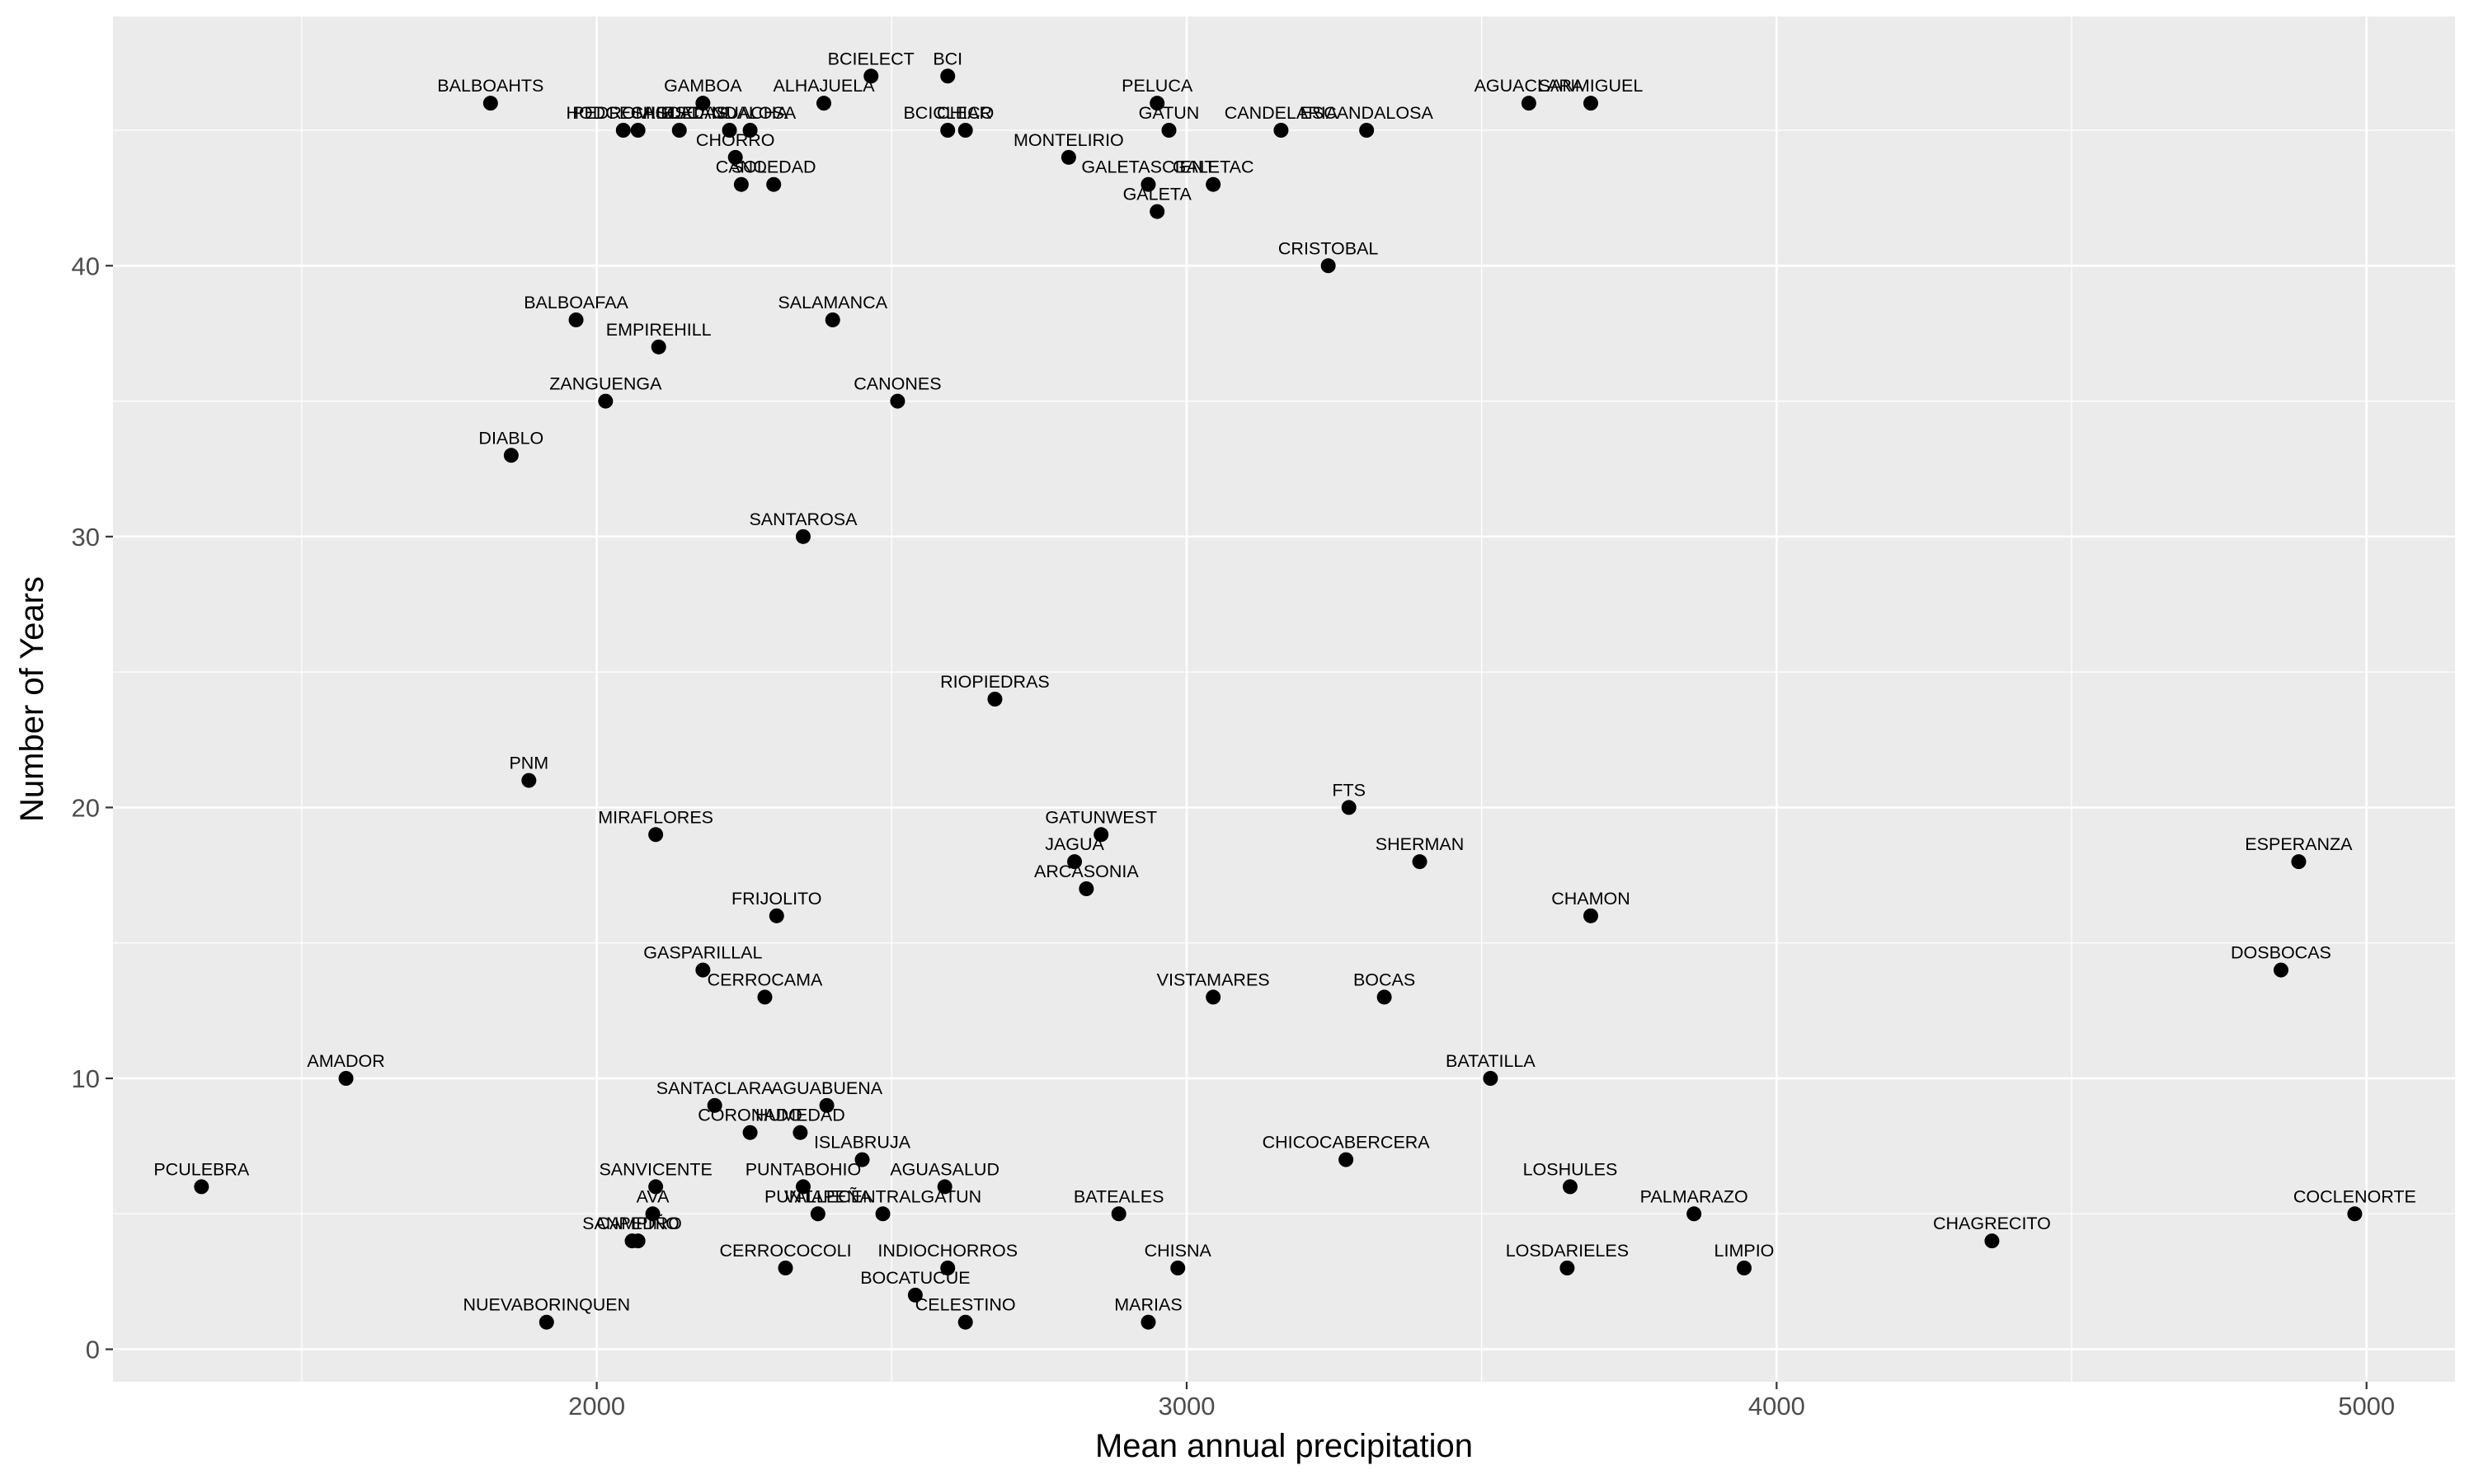 The height and width of the screenshot is (1484, 2474). I want to click on point-label: LOSDARIELES, so click(1567, 1251).